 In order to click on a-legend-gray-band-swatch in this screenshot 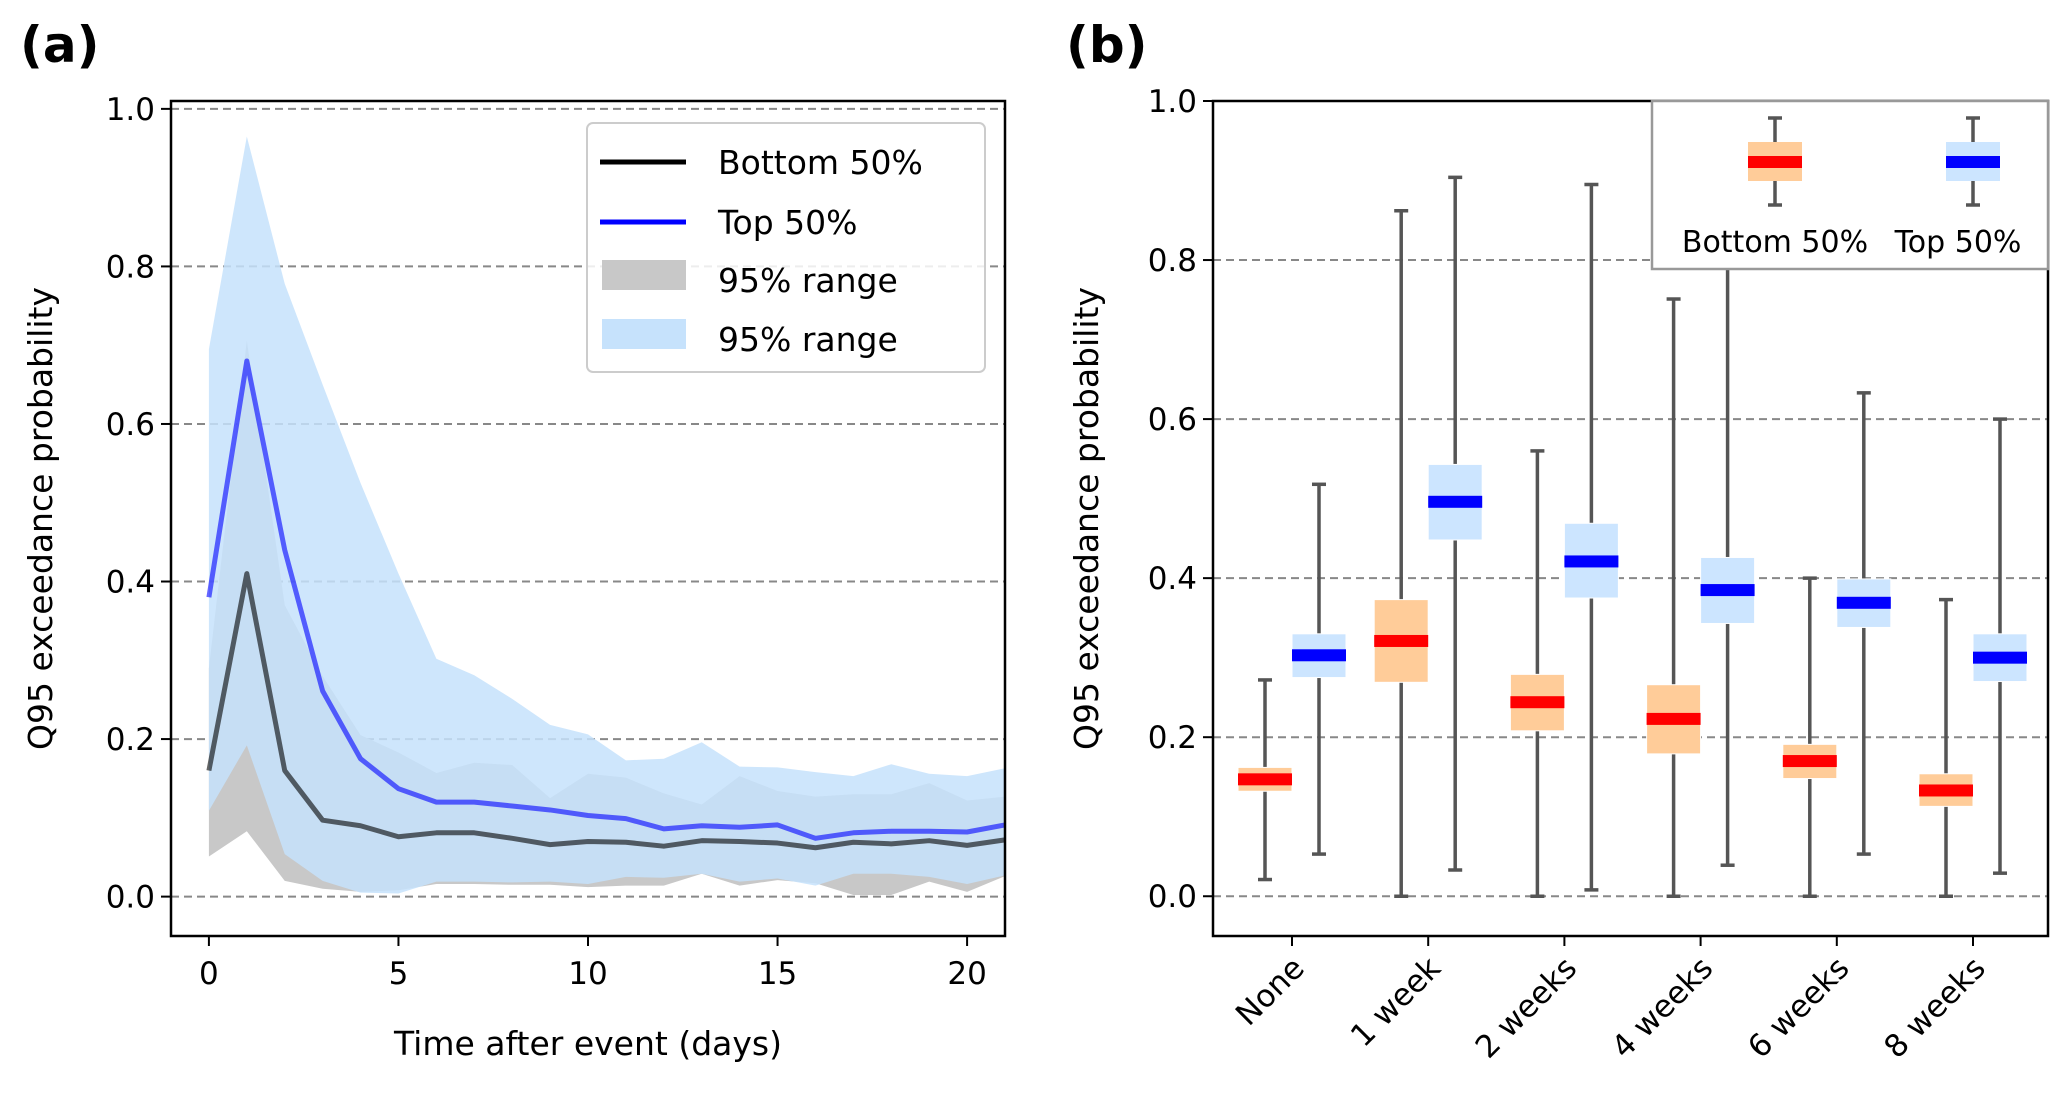, I will do `click(644, 275)`.